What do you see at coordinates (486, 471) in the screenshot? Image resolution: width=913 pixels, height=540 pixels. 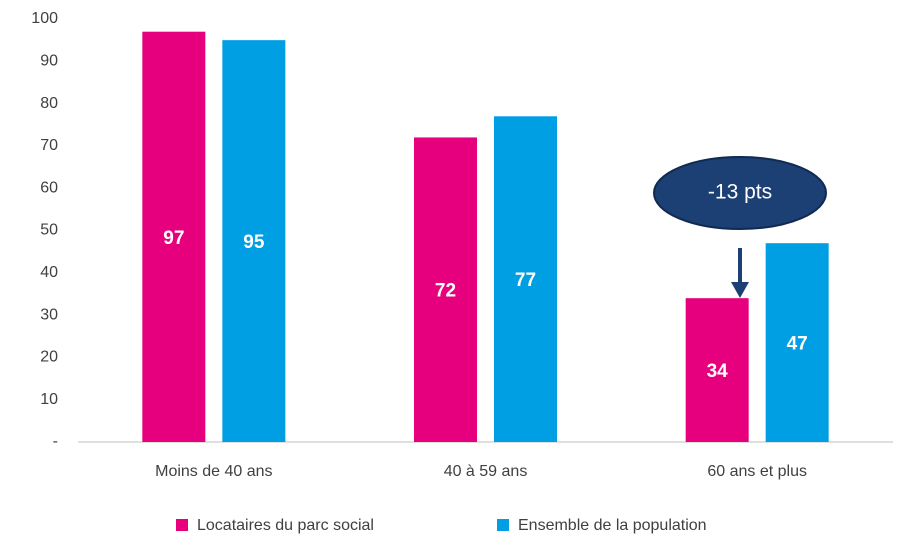 I see `x-tick-label: 40 à 59 ans` at bounding box center [486, 471].